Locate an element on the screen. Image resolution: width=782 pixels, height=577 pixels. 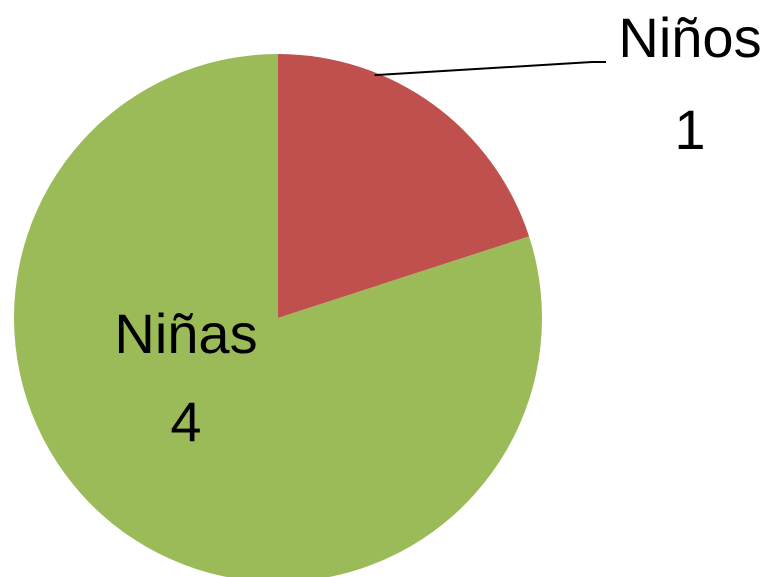
slice-value: 1 is located at coordinates (689, 129).